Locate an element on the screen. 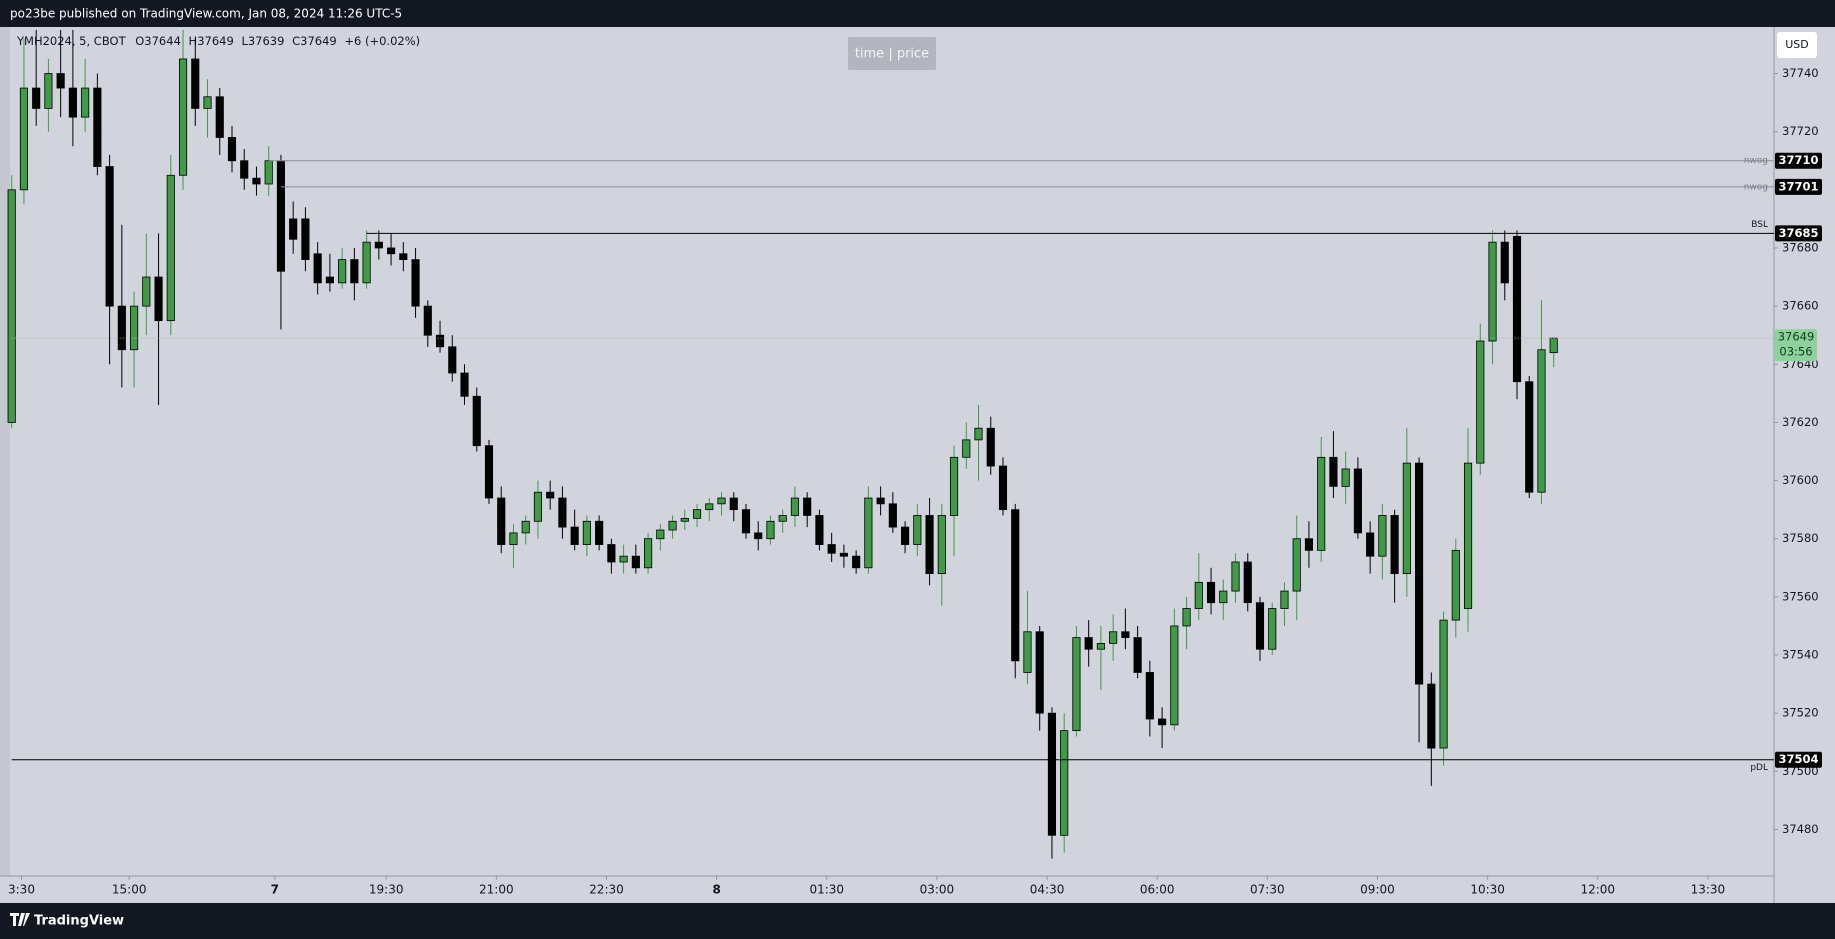  y-tick-label: 37520 is located at coordinates (1800, 713).